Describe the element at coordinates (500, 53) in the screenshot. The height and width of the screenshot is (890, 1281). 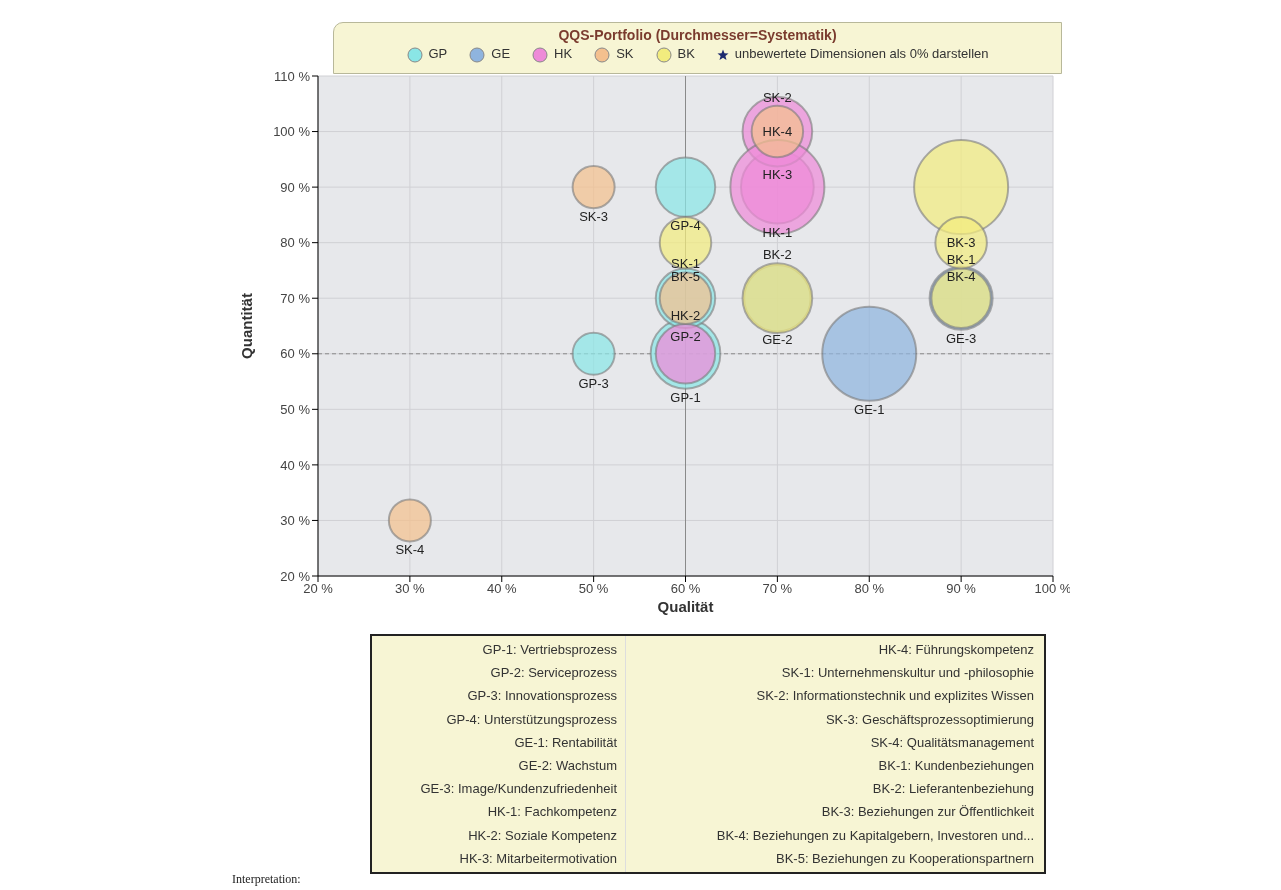
I see `legend-label: GE` at that location.